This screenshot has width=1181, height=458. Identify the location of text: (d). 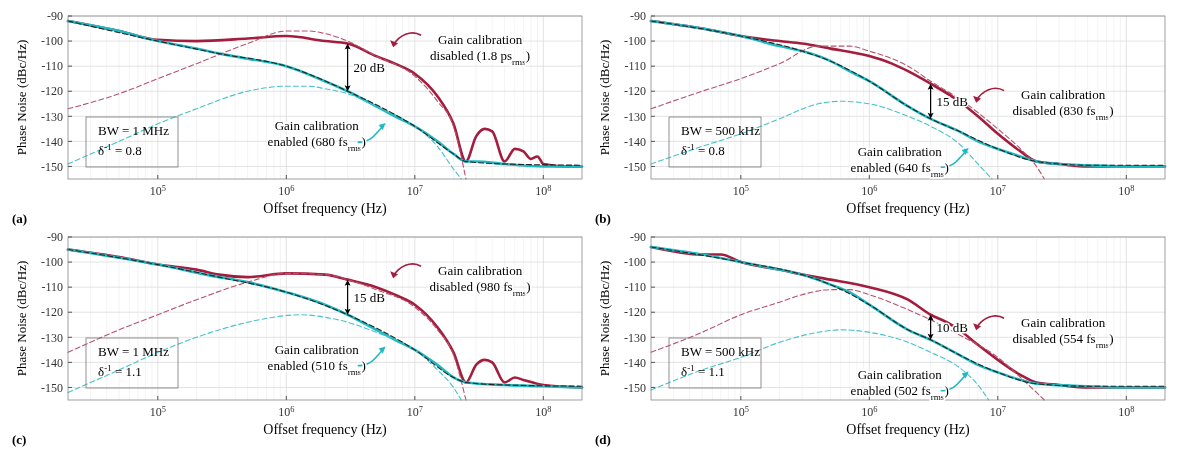
(603, 439).